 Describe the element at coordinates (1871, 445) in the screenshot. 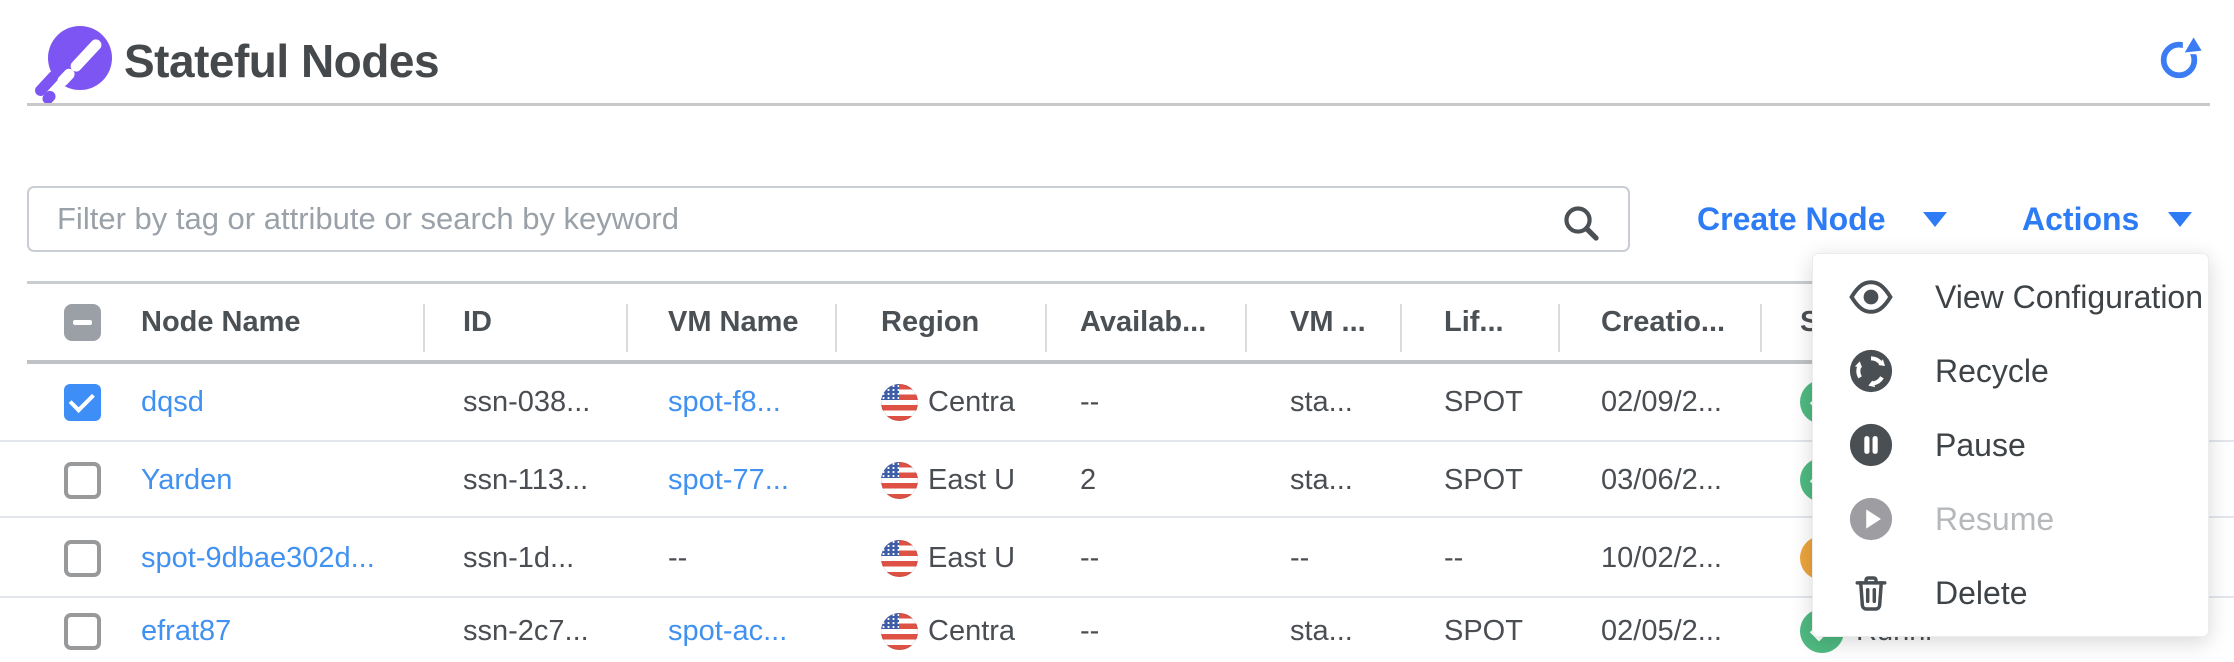

I see `pause-icon` at that location.